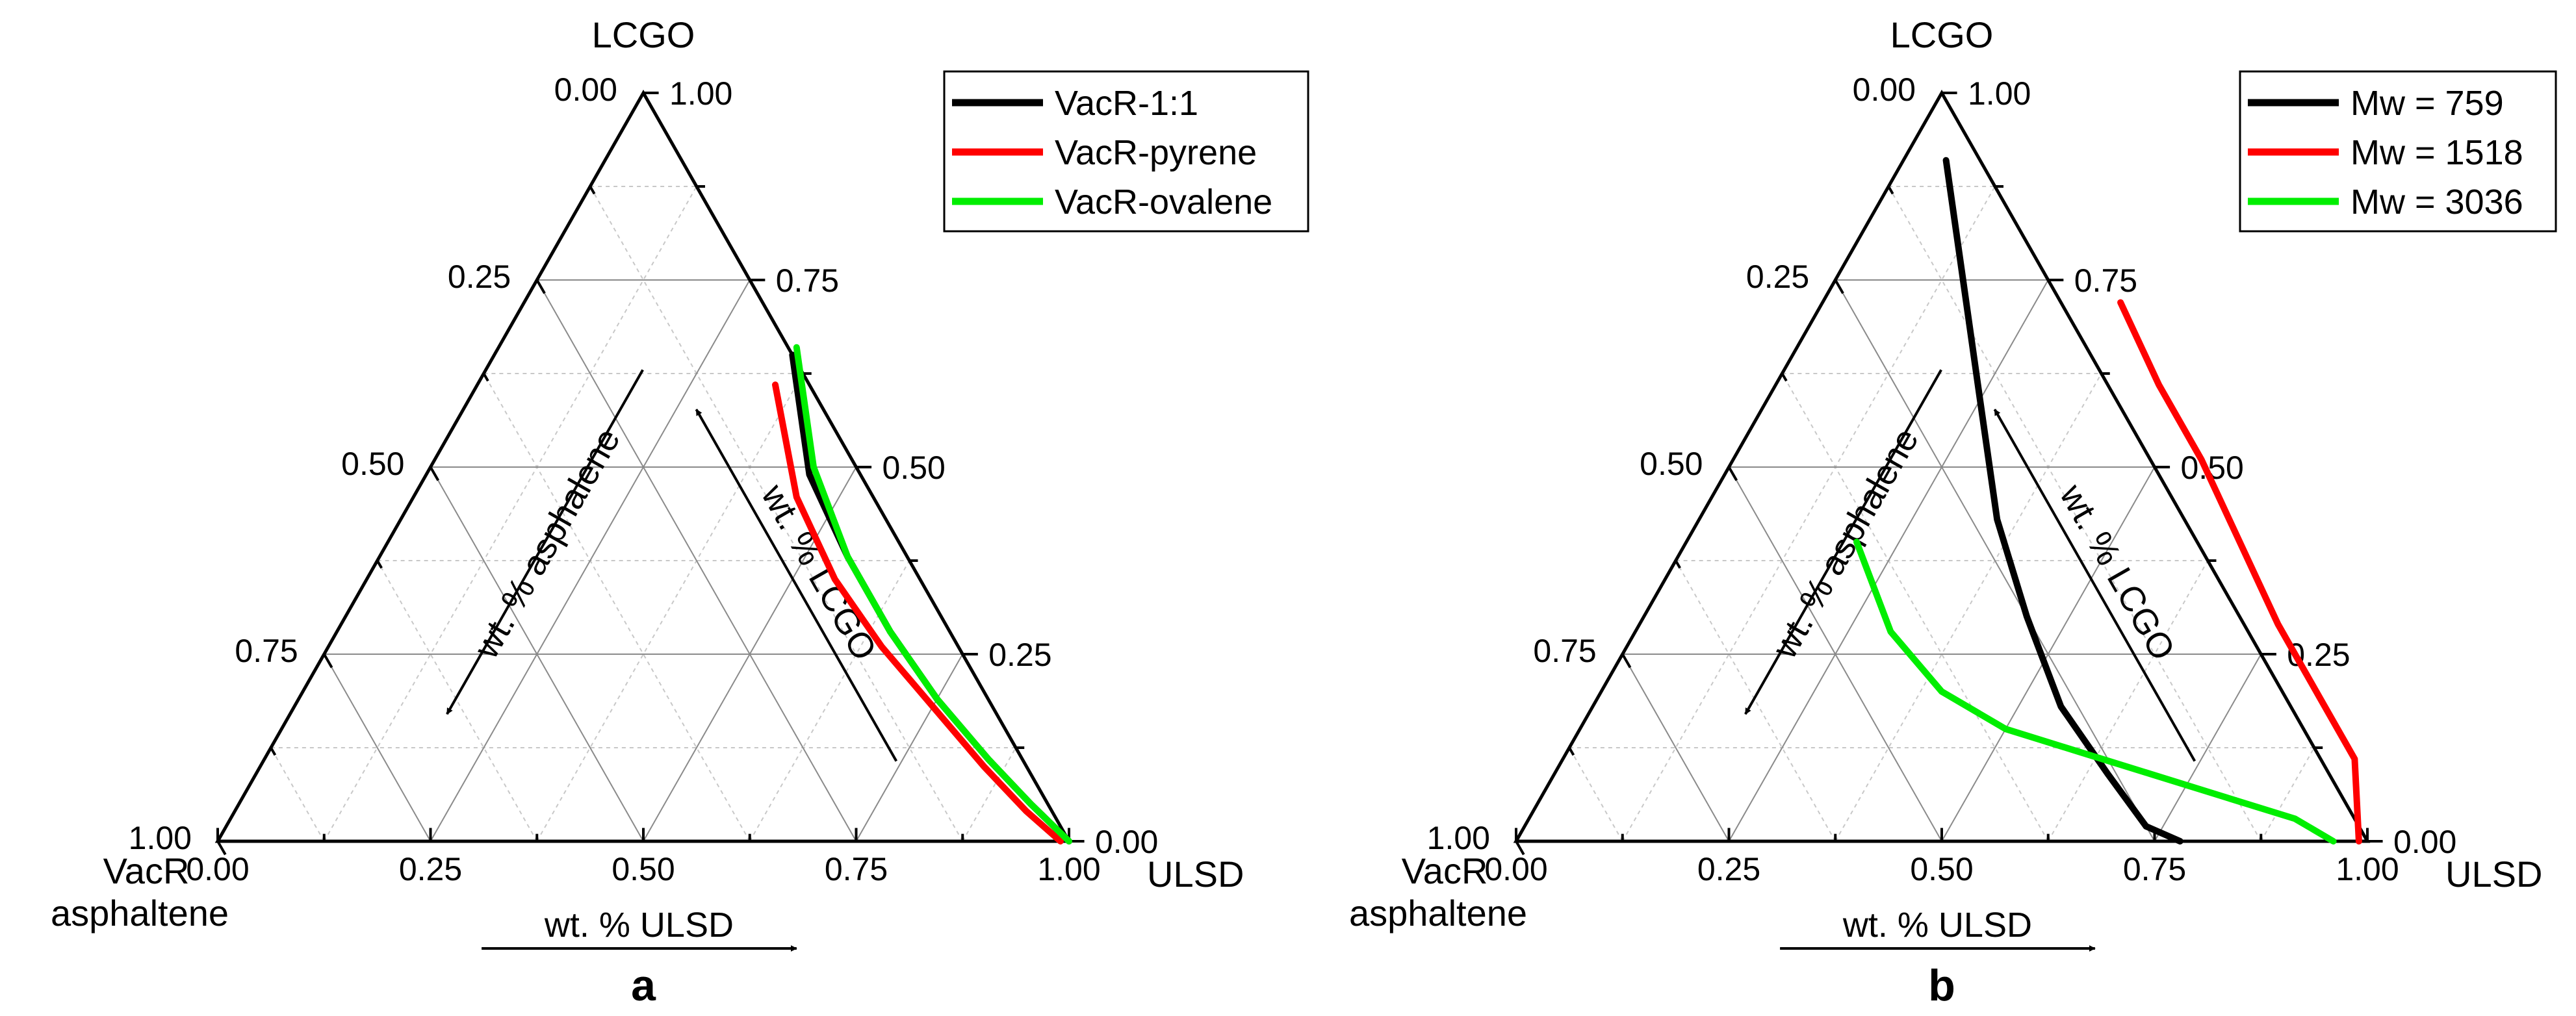  Describe the element at coordinates (1438, 913) in the screenshot. I see `vertex-label-left-2: asphaltene` at that location.